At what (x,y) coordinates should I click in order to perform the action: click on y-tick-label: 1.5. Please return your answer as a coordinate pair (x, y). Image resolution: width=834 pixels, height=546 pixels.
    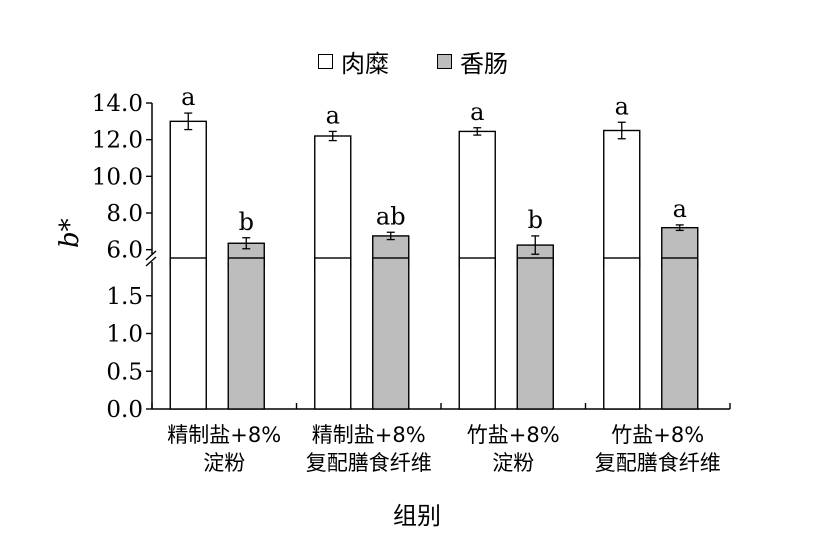
    Looking at the image, I should click on (124, 297).